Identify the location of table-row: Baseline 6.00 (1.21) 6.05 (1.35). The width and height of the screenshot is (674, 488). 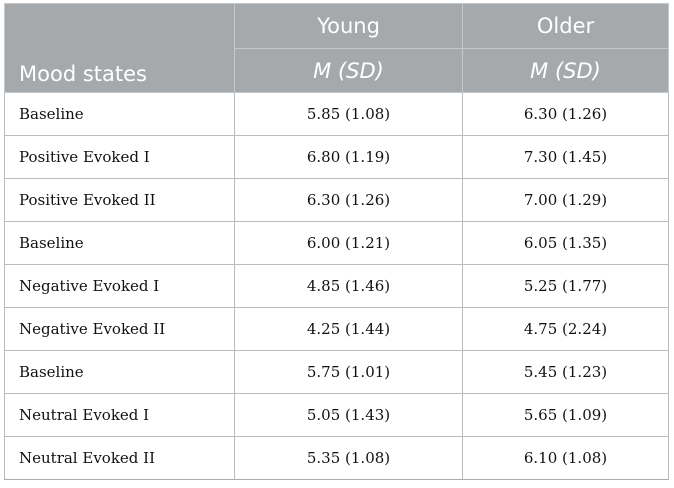
(336, 243).